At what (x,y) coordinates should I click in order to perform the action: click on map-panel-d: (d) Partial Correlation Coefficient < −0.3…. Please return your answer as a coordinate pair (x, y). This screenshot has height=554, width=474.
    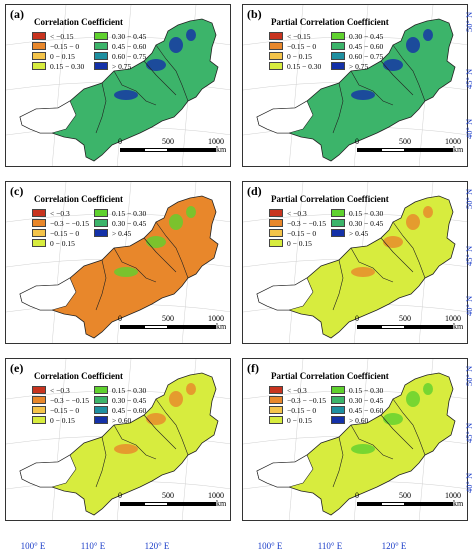
    Looking at the image, I should click on (355, 262).